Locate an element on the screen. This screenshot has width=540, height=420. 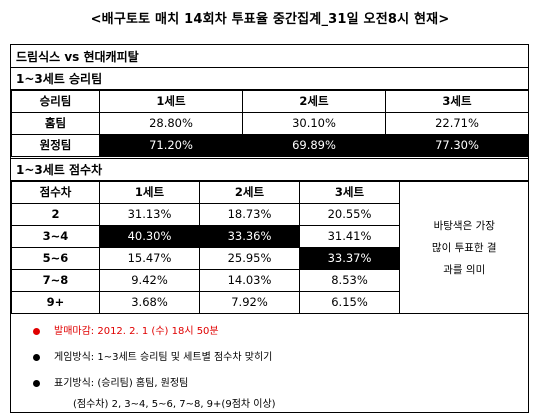
table-cell: 6.15% is located at coordinates (349, 302).